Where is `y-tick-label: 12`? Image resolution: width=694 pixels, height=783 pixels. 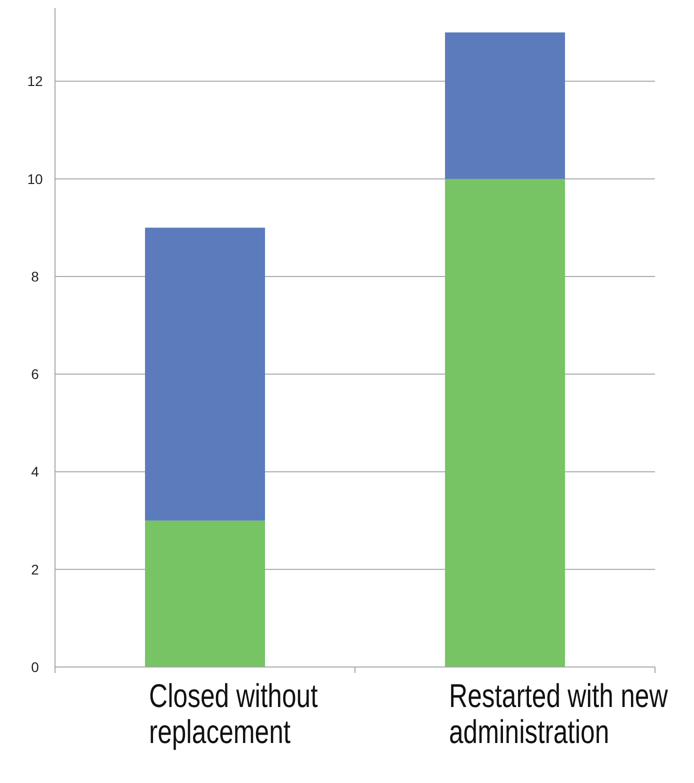
y-tick-label: 12 is located at coordinates (35, 81).